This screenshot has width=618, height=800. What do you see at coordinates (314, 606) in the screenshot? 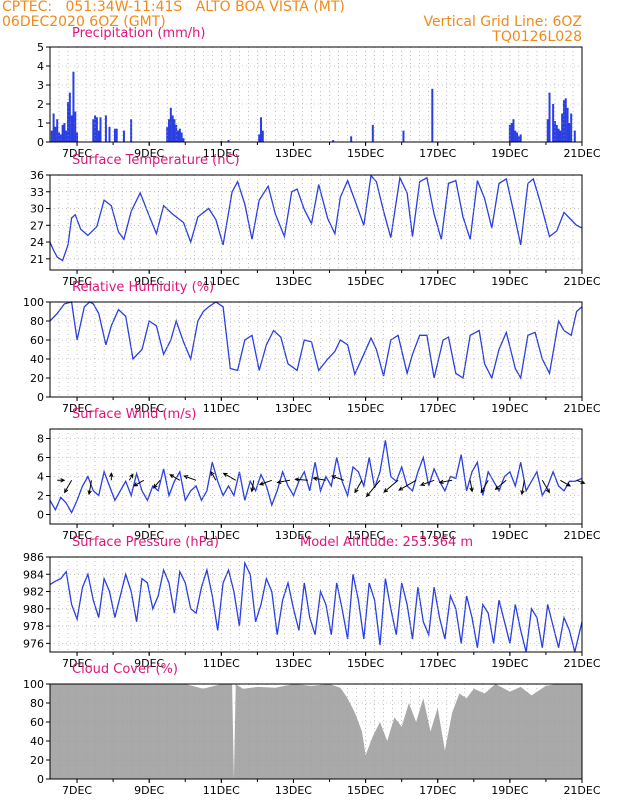
I see `pressure-panel` at bounding box center [314, 606].